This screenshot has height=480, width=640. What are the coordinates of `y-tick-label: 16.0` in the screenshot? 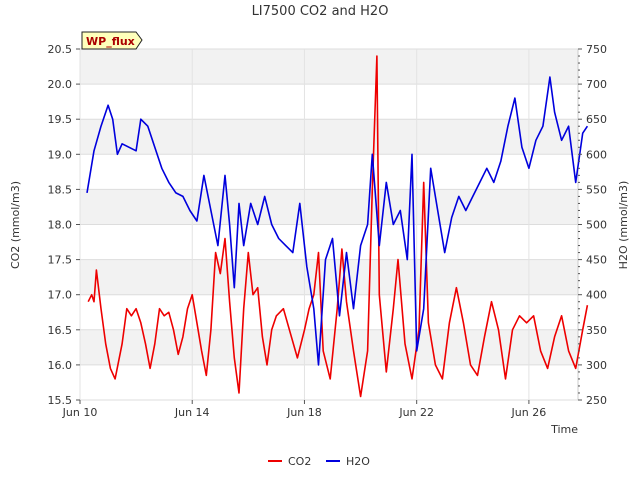 It's located at (60, 365).